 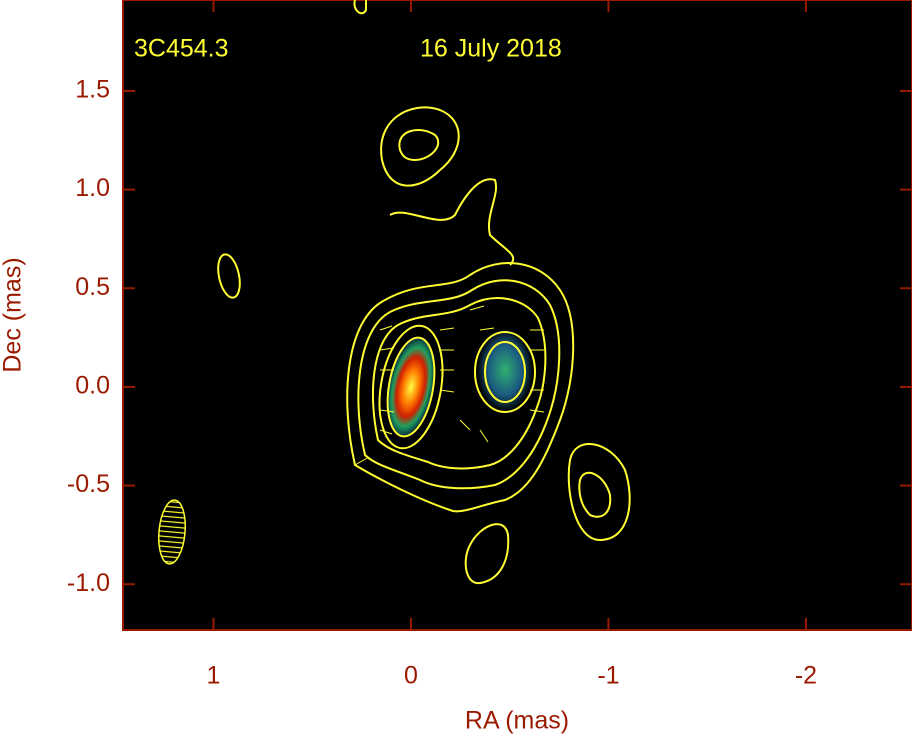 I want to click on x-tick-label: -1, so click(x=608, y=676).